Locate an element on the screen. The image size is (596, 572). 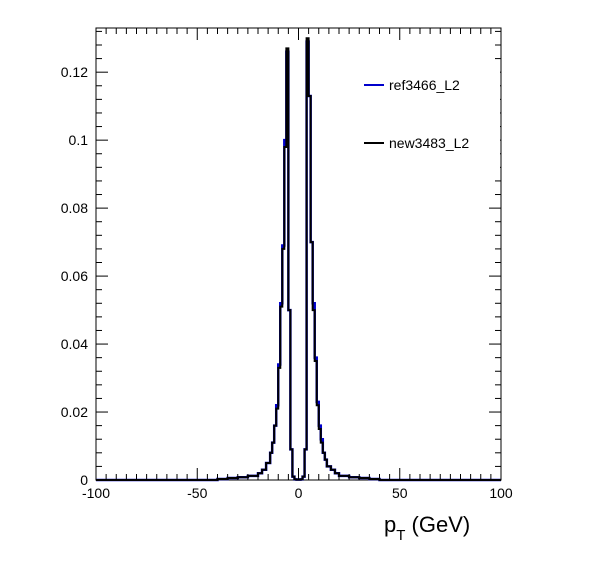
x-tick-label: -50 is located at coordinates (197, 493).